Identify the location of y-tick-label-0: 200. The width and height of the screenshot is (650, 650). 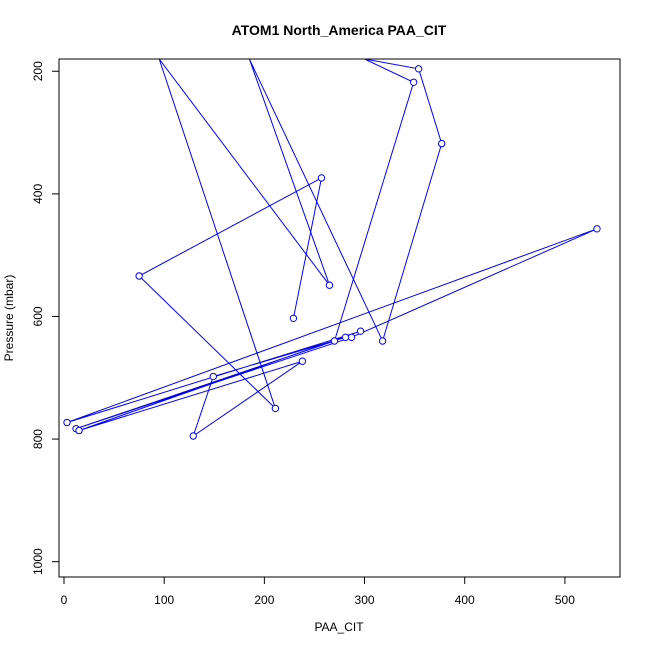
(38, 71).